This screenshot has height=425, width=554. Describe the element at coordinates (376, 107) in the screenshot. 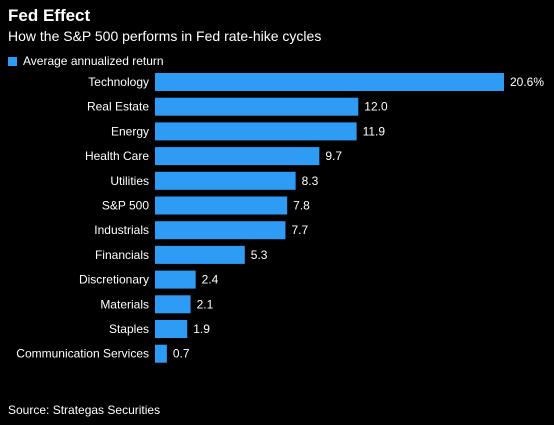

I see `value-label: 12.0` at that location.